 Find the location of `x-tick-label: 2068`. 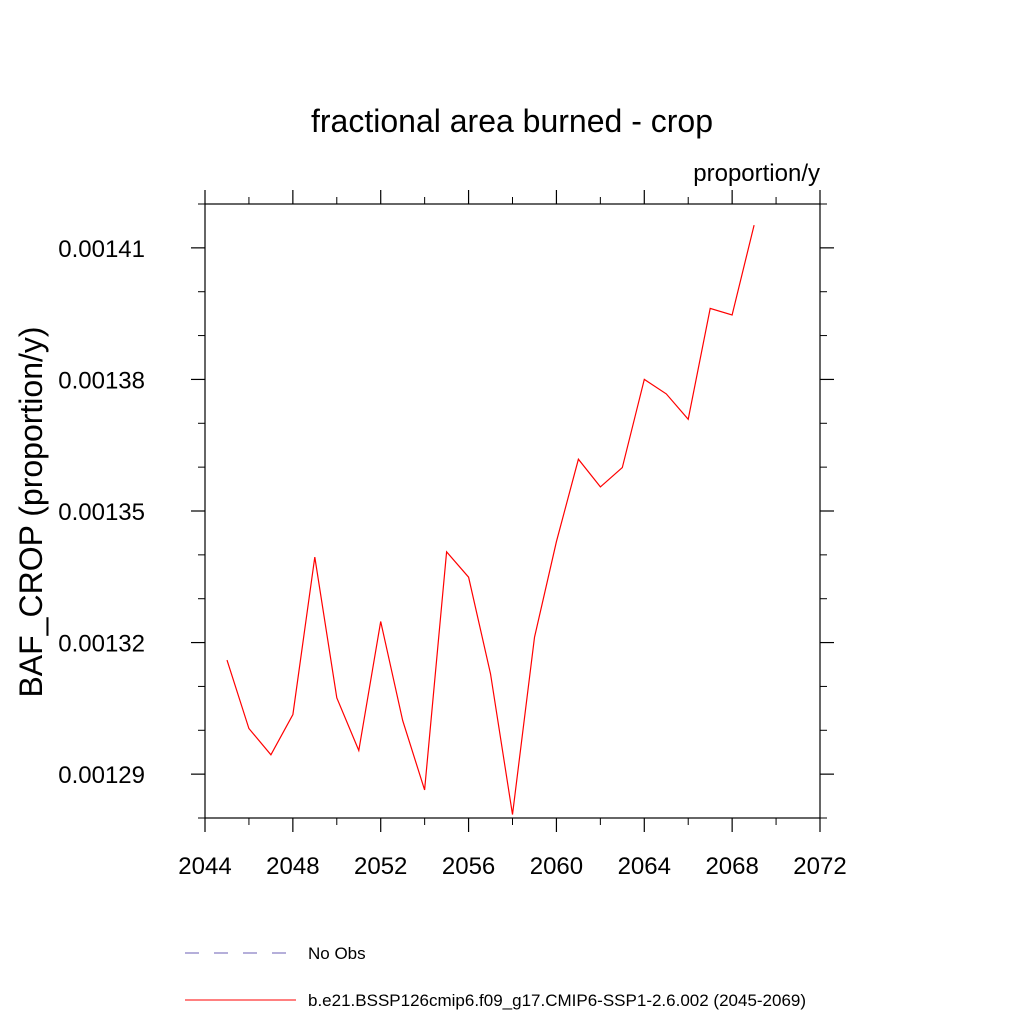

x-tick-label: 2068 is located at coordinates (731, 866).